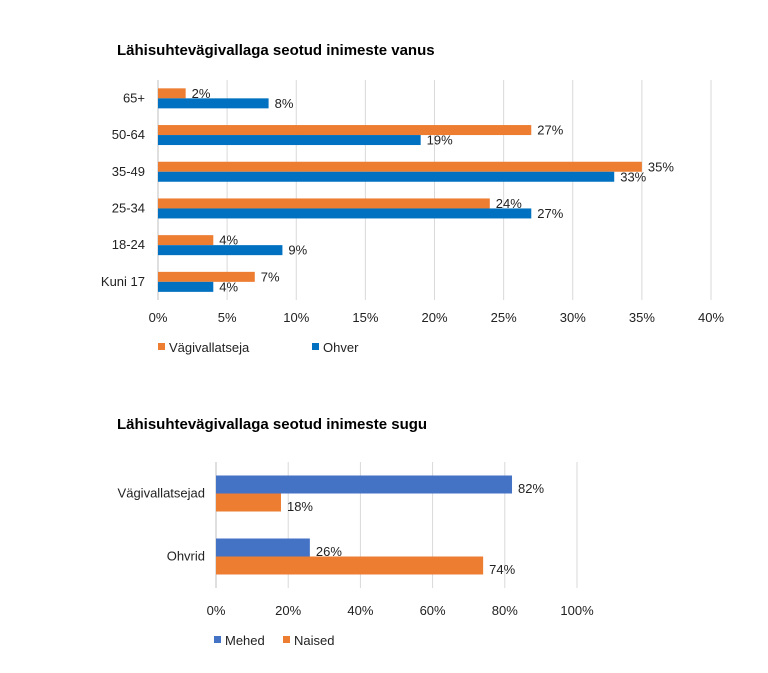  I want to click on data-label: 8%, so click(284, 103).